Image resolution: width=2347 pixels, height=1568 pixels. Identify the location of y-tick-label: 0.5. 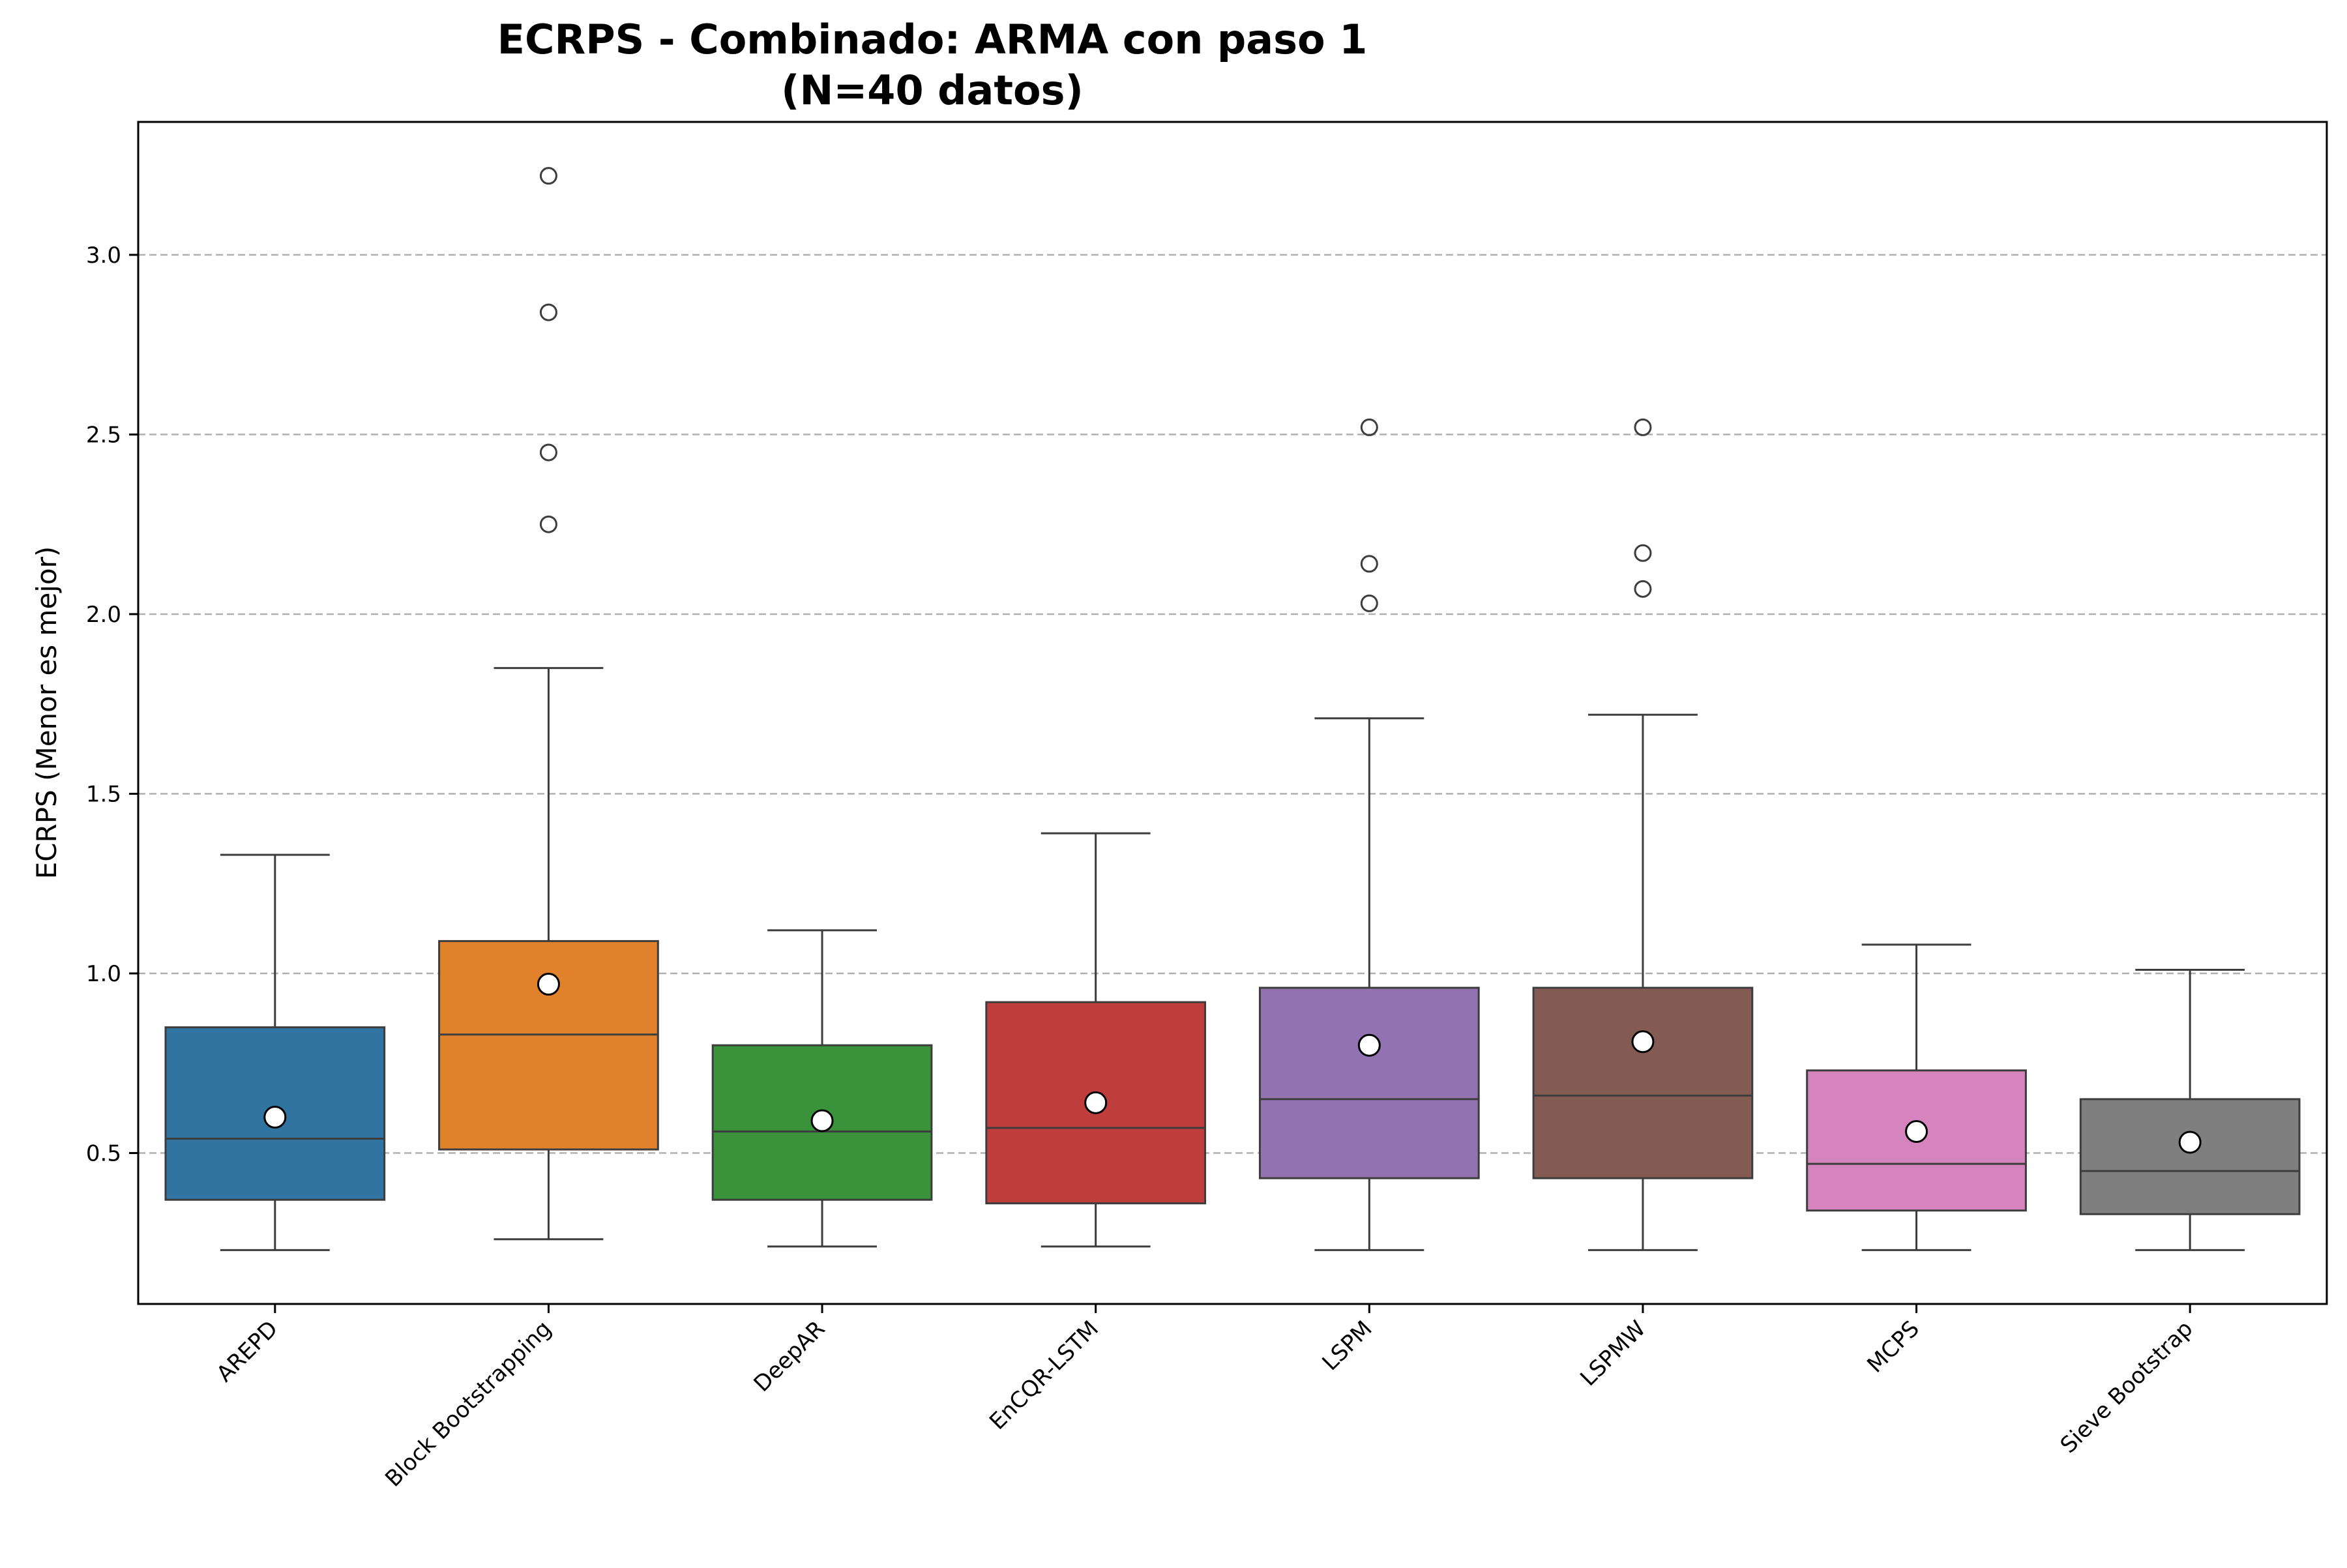
(103, 1154).